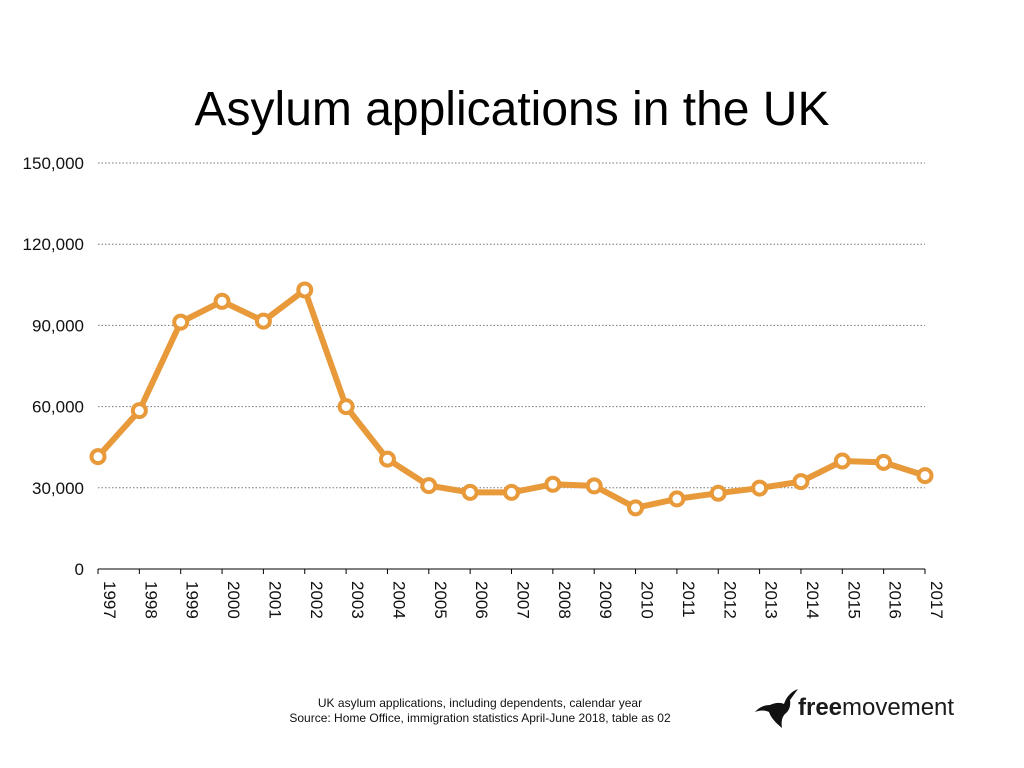  What do you see at coordinates (605, 600) in the screenshot?
I see `x-tick-label: 2009` at bounding box center [605, 600].